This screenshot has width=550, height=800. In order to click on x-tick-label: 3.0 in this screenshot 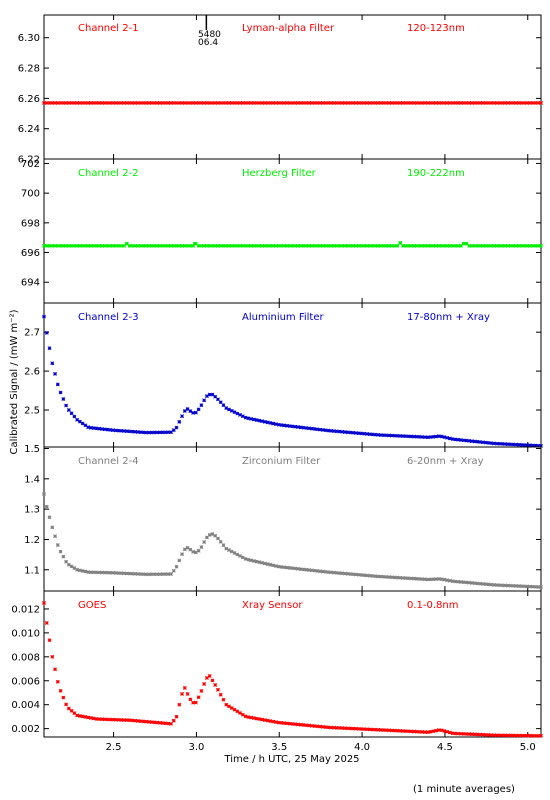, I will do `click(196, 747)`.